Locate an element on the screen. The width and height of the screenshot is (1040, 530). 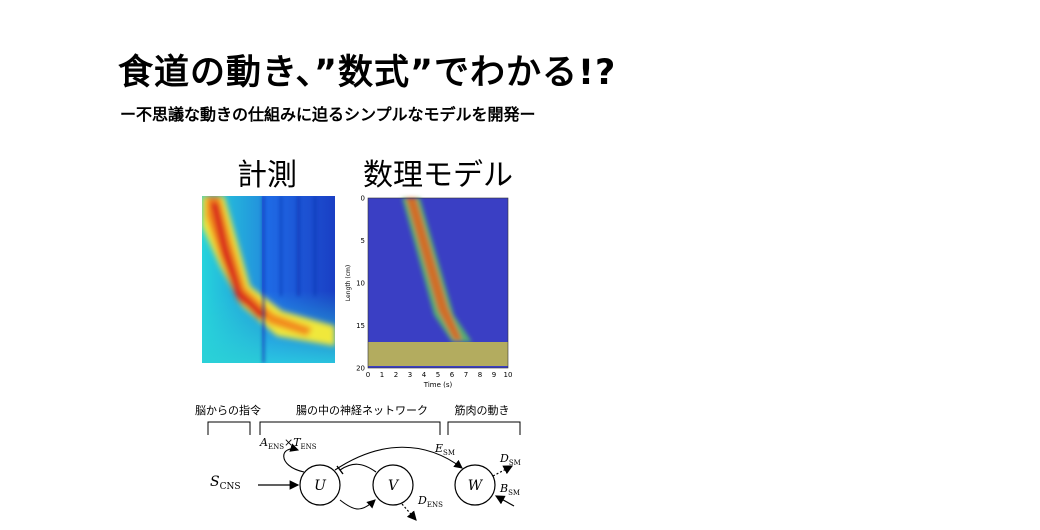
group-brain-label: 脳からの指令 is located at coordinates (228, 410).